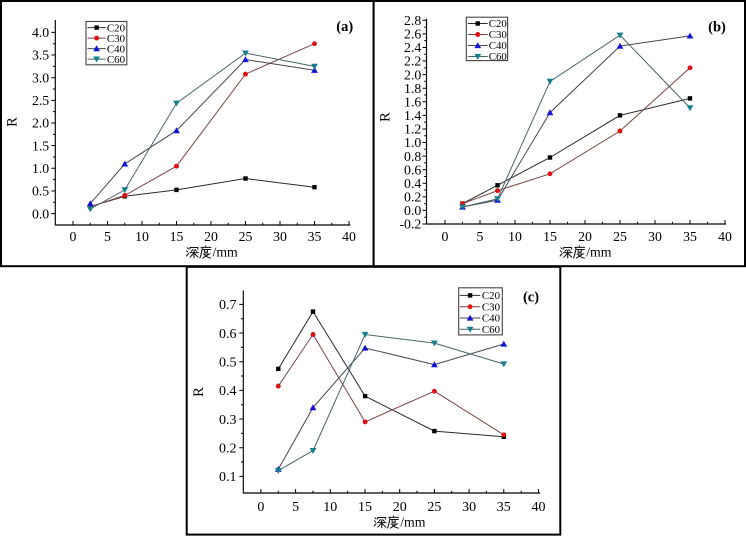 The image size is (746, 536). I want to click on svg-text: 2.4, so click(412, 47).